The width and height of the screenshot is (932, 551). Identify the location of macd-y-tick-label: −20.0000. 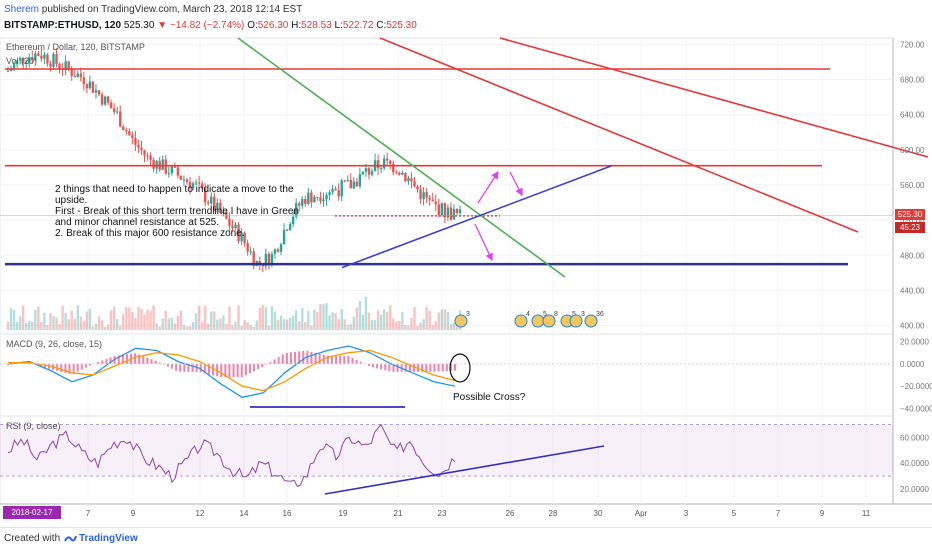
(916, 386).